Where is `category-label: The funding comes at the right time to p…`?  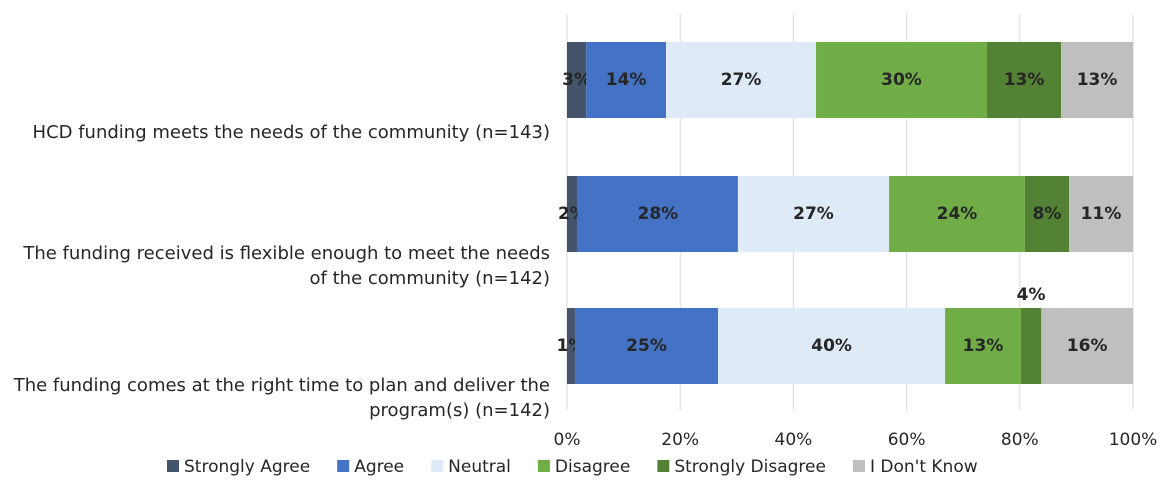
category-label: The funding comes at the right time to p… is located at coordinates (281, 398).